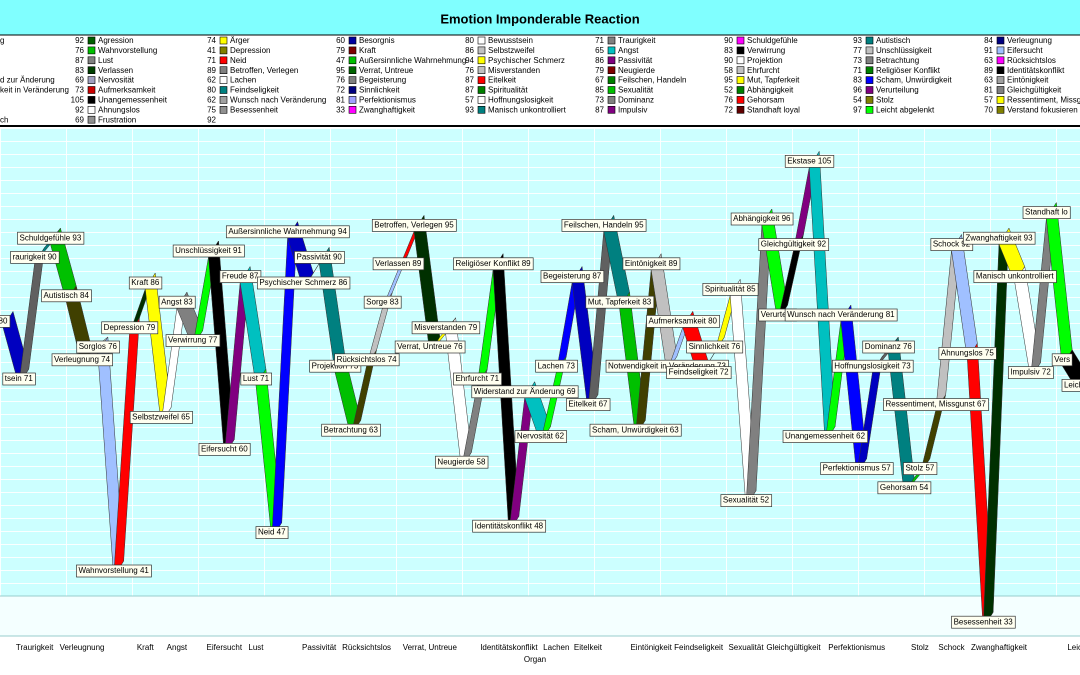  What do you see at coordinates (319, 647) in the screenshot?
I see `x-tick-label: Passivität` at bounding box center [319, 647].